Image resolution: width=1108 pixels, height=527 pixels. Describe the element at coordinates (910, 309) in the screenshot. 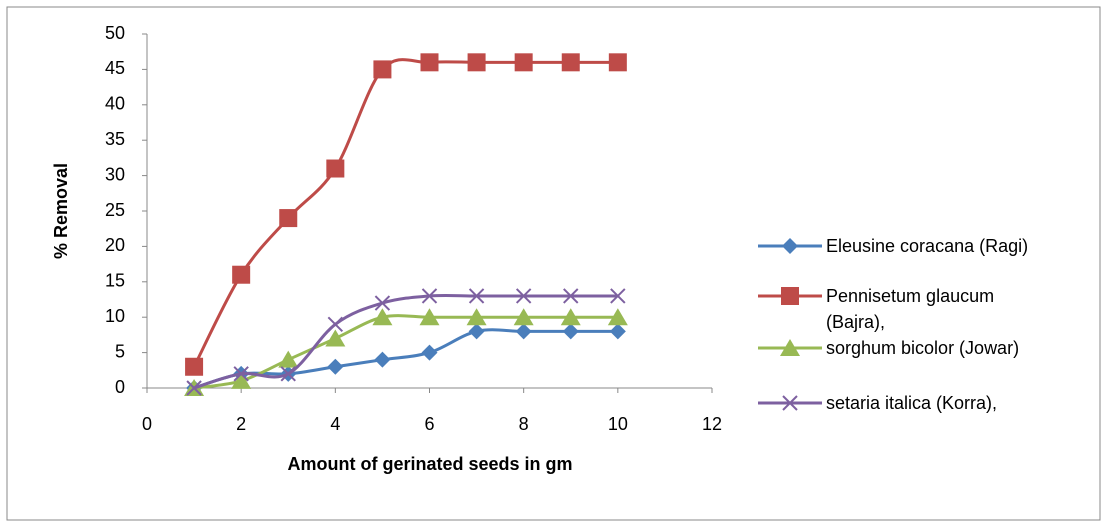

I see `legend-label: Pennisetum glaucum (Bajra),` at that location.